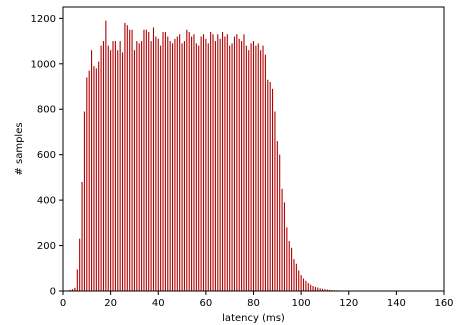 The height and width of the screenshot is (325, 457). What do you see at coordinates (43, 64) in the screenshot?
I see `y-tick-label: 1000` at bounding box center [43, 64].